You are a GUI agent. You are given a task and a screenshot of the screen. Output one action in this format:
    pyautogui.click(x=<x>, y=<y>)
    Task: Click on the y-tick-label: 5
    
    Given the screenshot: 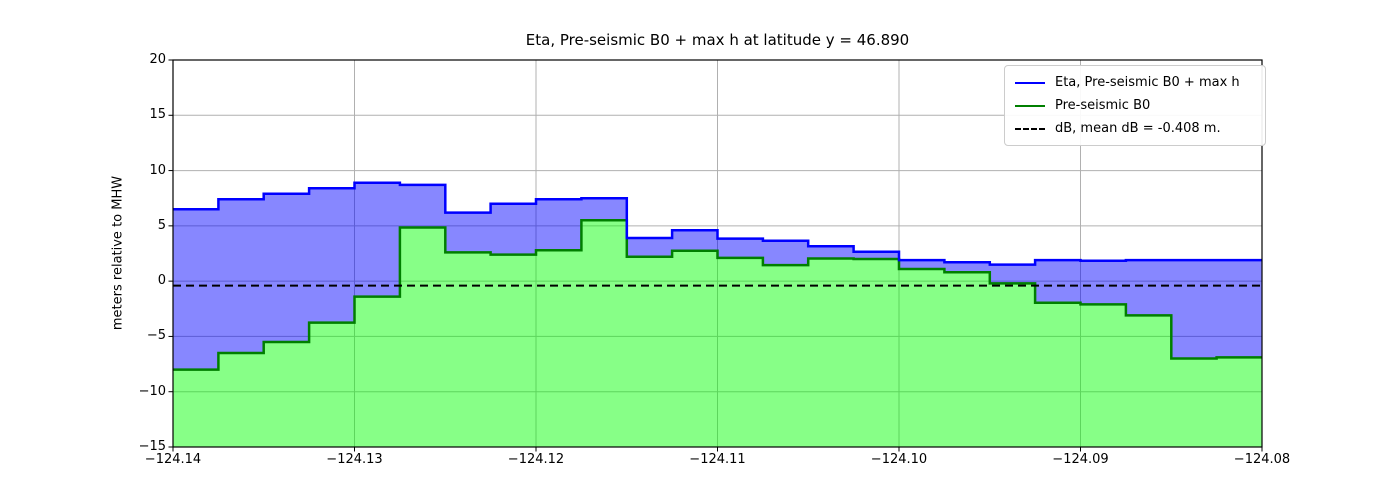 What is the action you would take?
    pyautogui.click(x=161, y=225)
    